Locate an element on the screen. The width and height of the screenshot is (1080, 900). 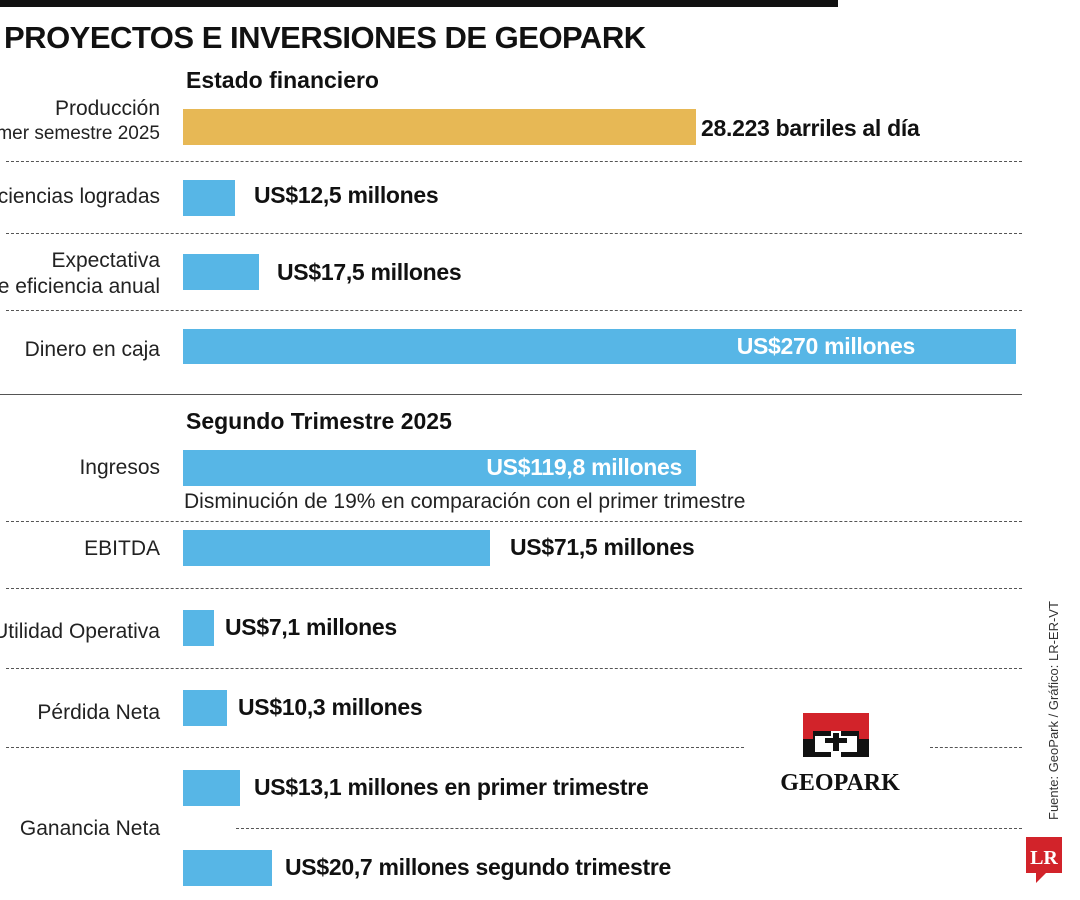
bar-ebitda is located at coordinates (336, 548).